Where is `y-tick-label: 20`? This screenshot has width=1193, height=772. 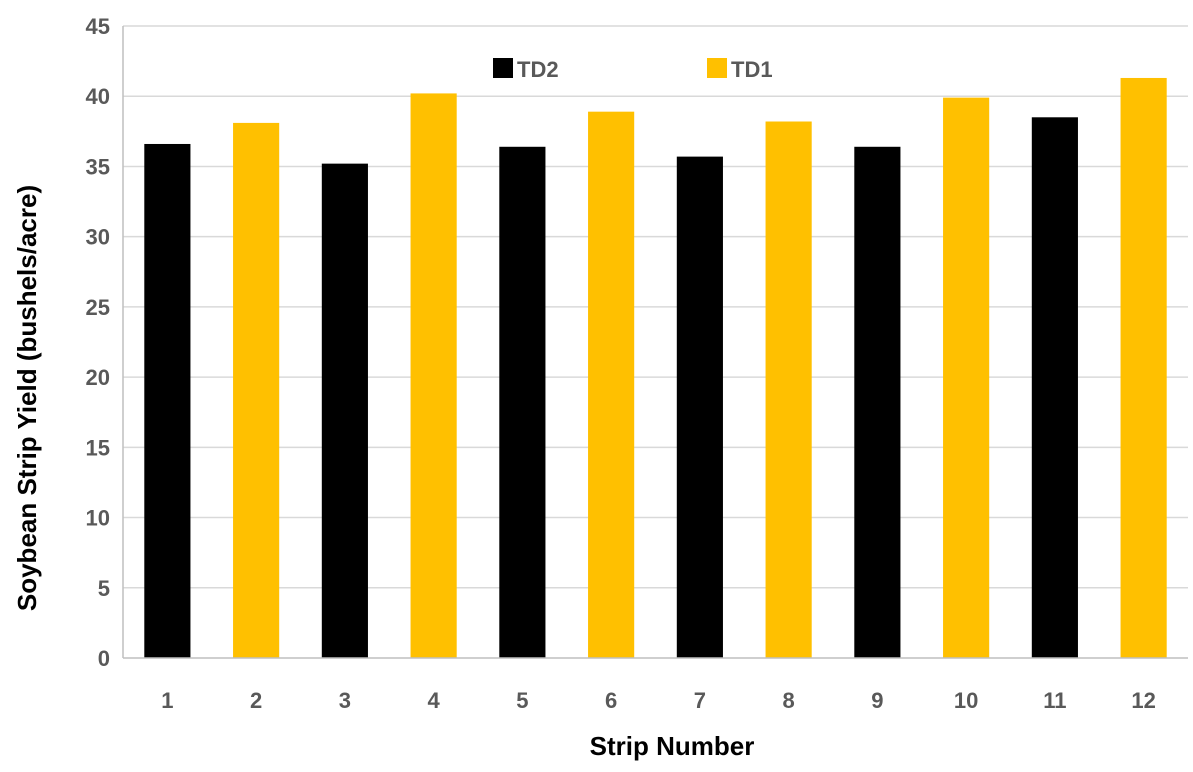 y-tick-label: 20 is located at coordinates (98, 377).